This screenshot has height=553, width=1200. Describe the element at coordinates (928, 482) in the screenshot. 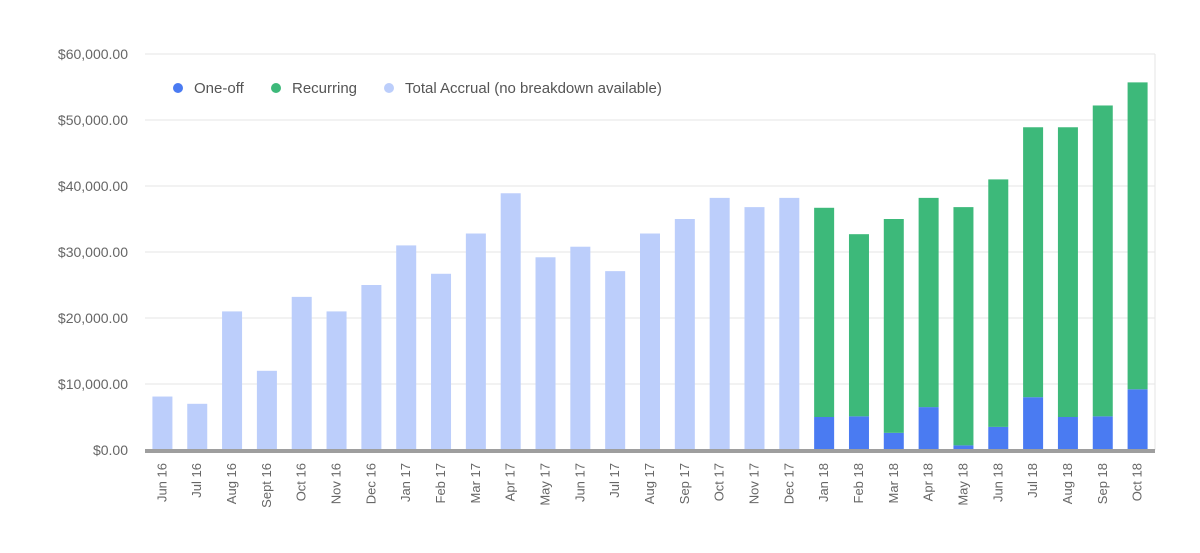

I see `x-tick-label: Apr 18` at that location.